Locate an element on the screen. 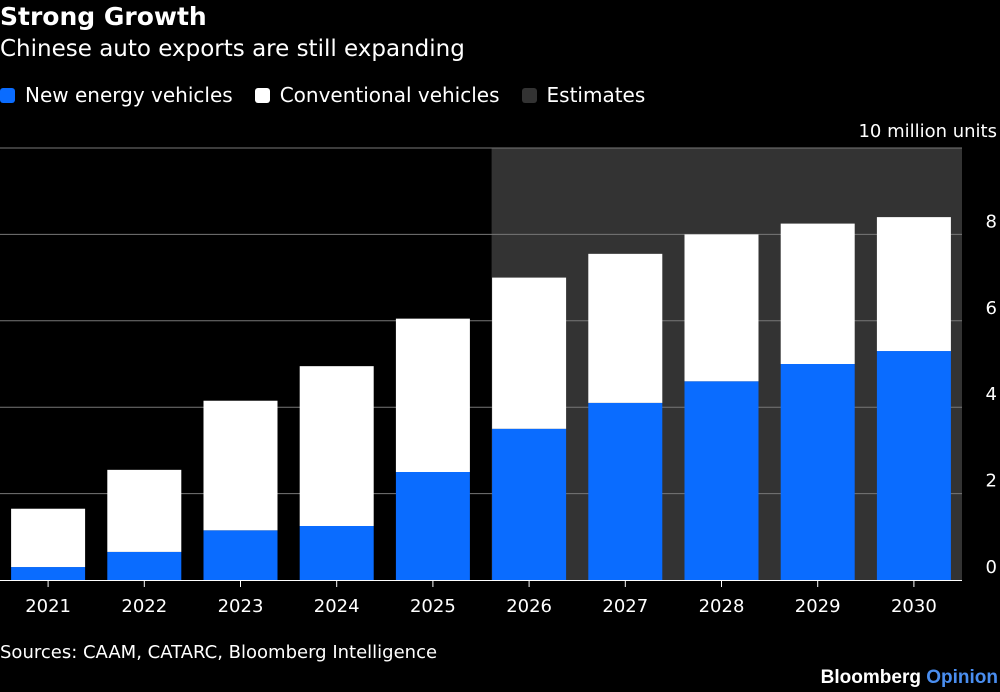  legend-label-conventional: Conventional vehicles is located at coordinates (389, 95).